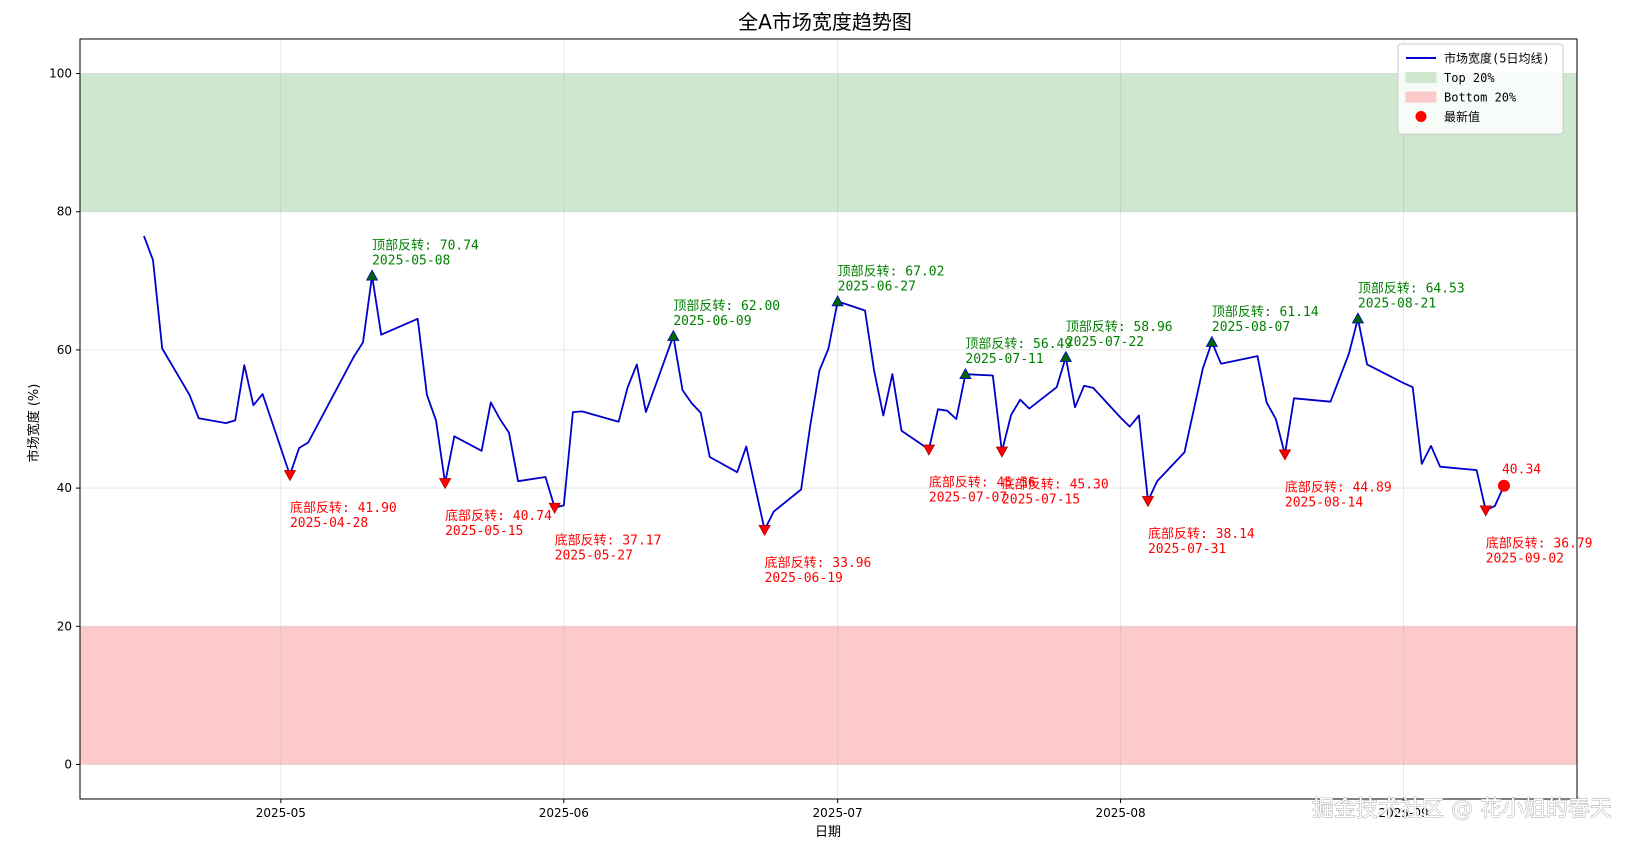  I want to click on top-reversal-date: 2025-05-08, so click(411, 261).